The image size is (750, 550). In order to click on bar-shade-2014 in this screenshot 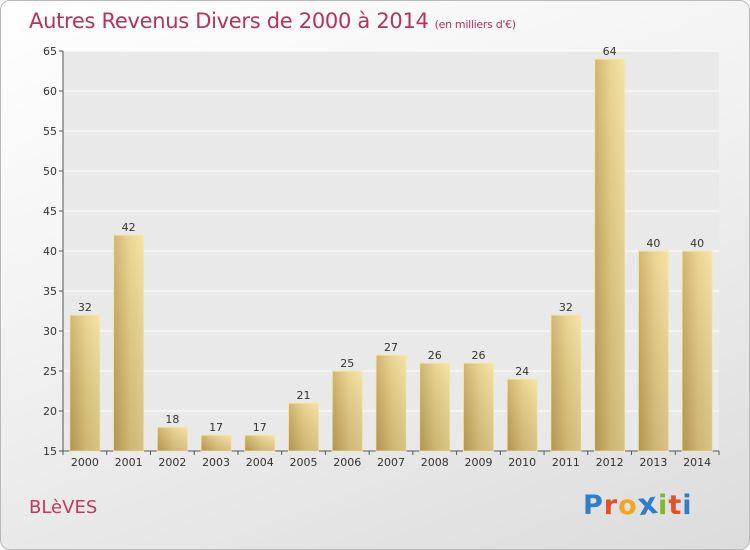, I will do `click(697, 351)`.